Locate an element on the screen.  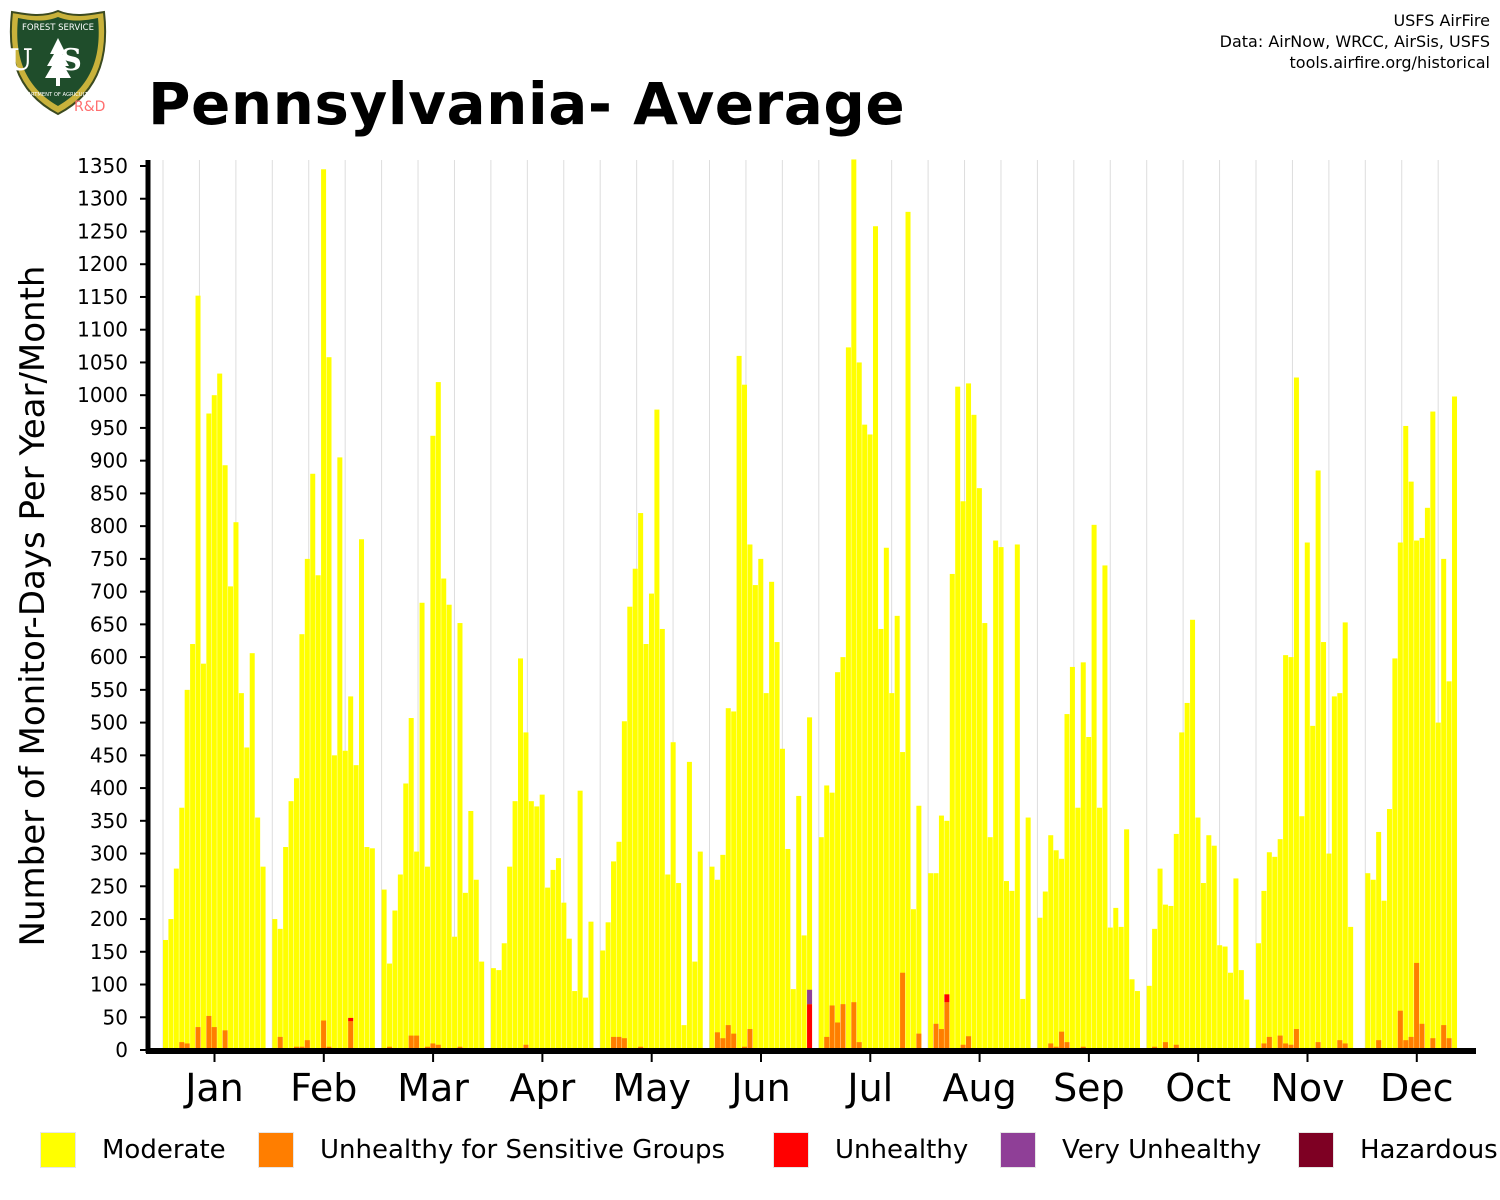
y-tick-label: 50 is located at coordinates (115, 1017).